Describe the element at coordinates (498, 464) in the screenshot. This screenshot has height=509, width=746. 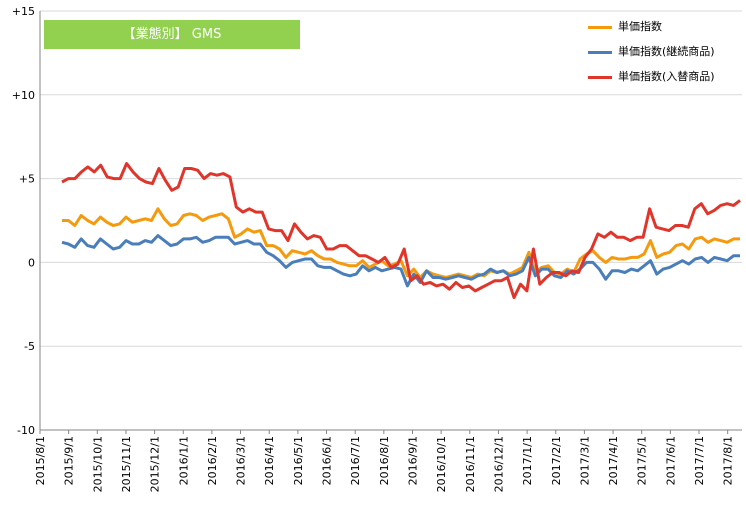
I see `x-tick-label: 2016/12/1` at that location.